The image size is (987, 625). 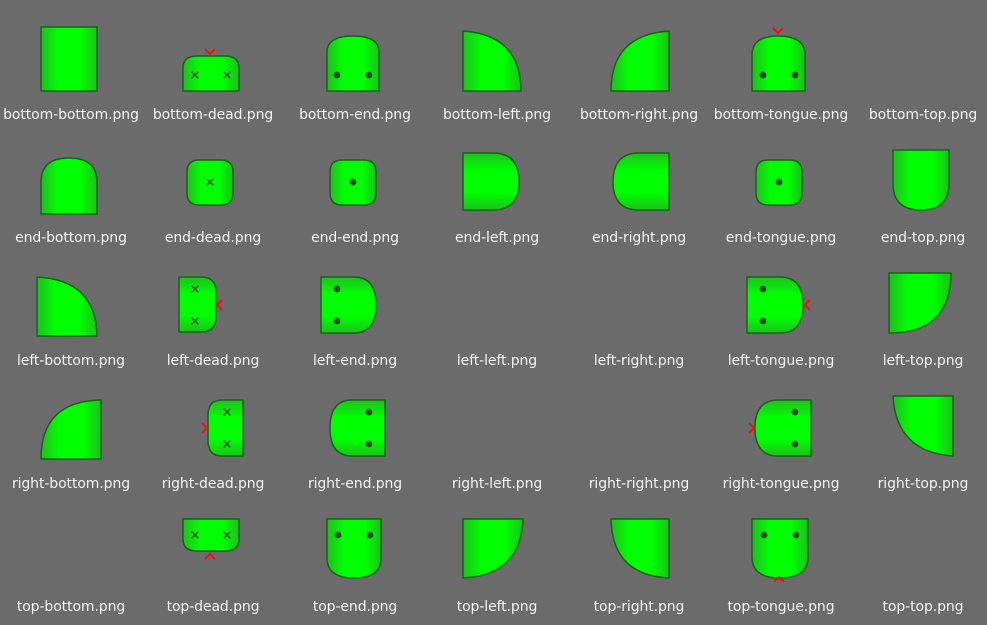 I want to click on file-item: bottom-dead.png, so click(x=213, y=71).